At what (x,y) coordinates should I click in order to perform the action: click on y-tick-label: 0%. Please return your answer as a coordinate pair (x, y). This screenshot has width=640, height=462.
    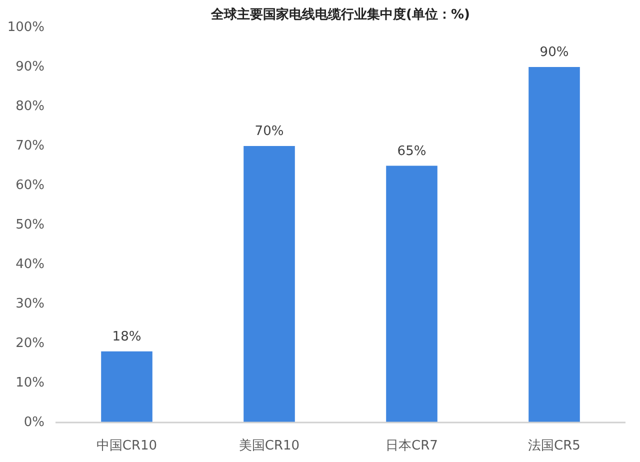
    Looking at the image, I should click on (34, 422).